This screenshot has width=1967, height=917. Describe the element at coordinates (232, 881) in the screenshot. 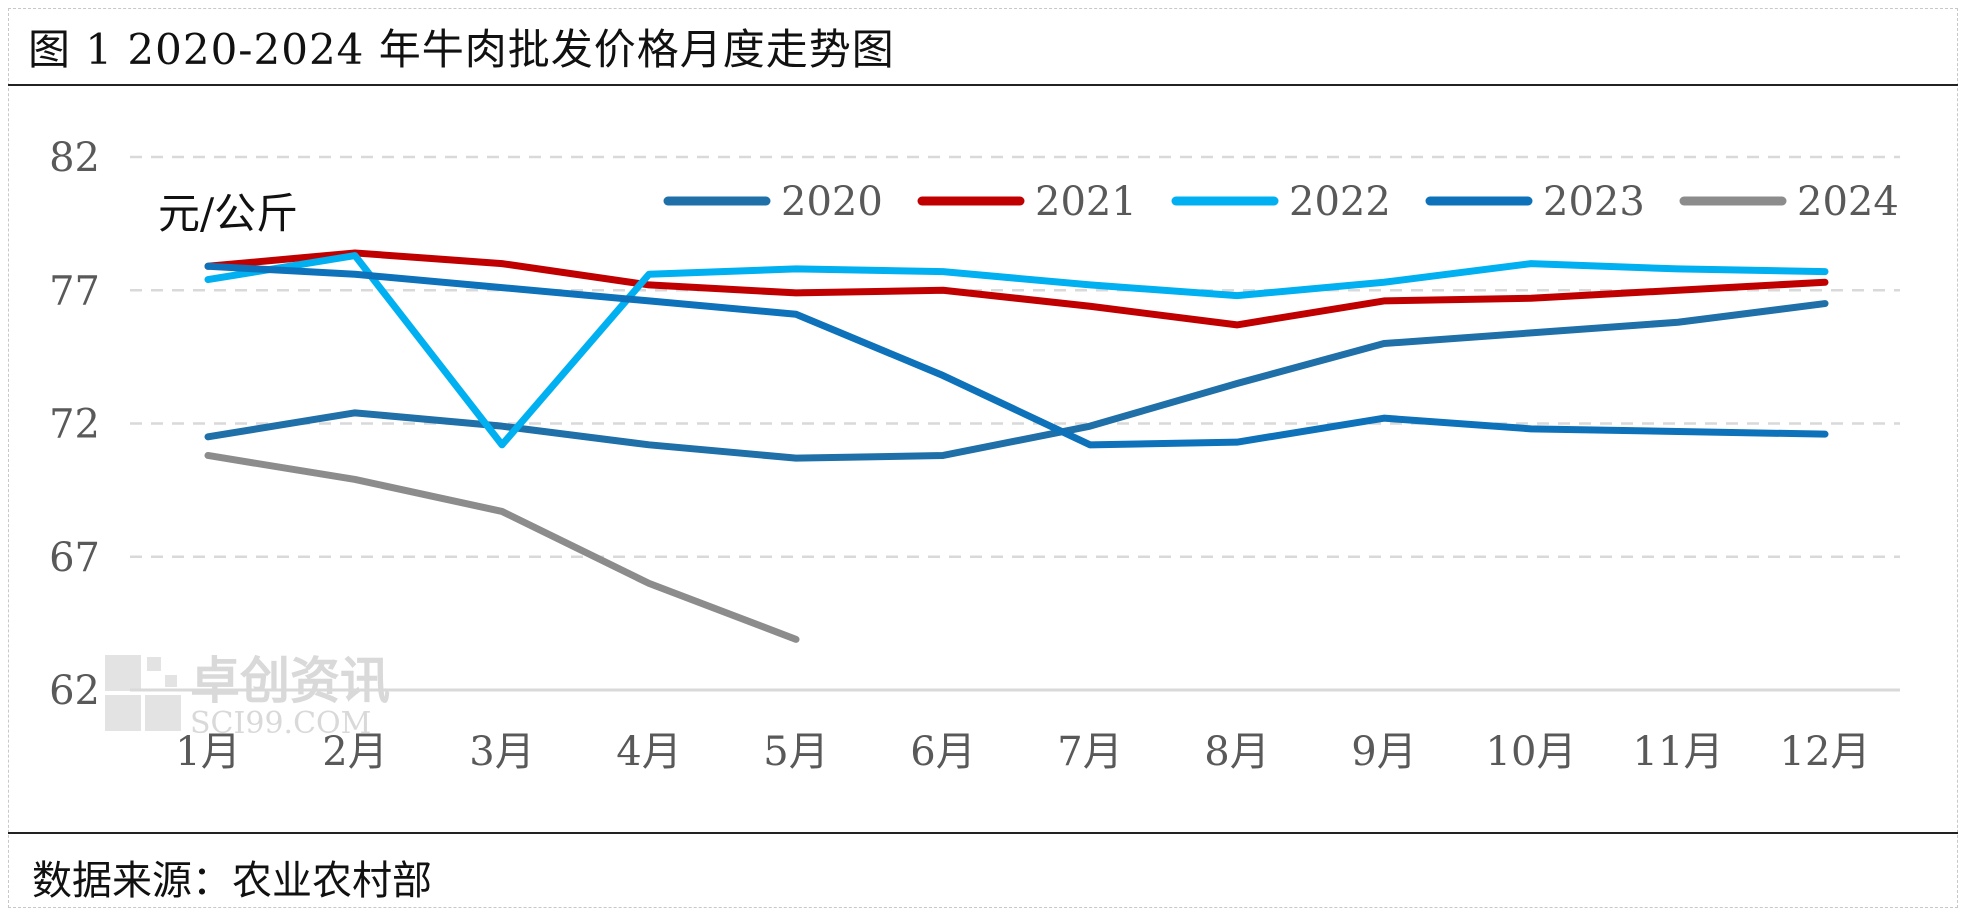

I see `source-note: 数据来源：农业农村部` at that location.